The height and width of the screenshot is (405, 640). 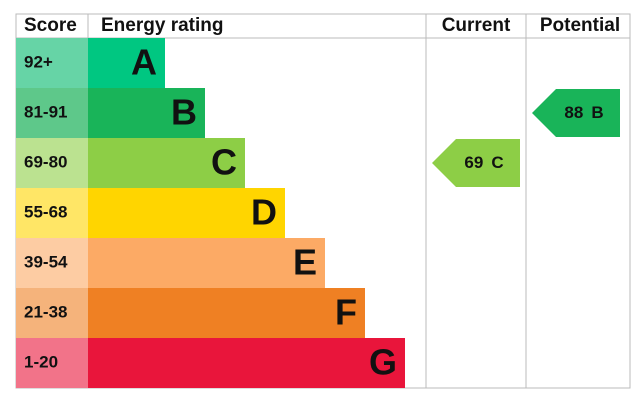 I want to click on header-potential: Potential, so click(x=580, y=25).